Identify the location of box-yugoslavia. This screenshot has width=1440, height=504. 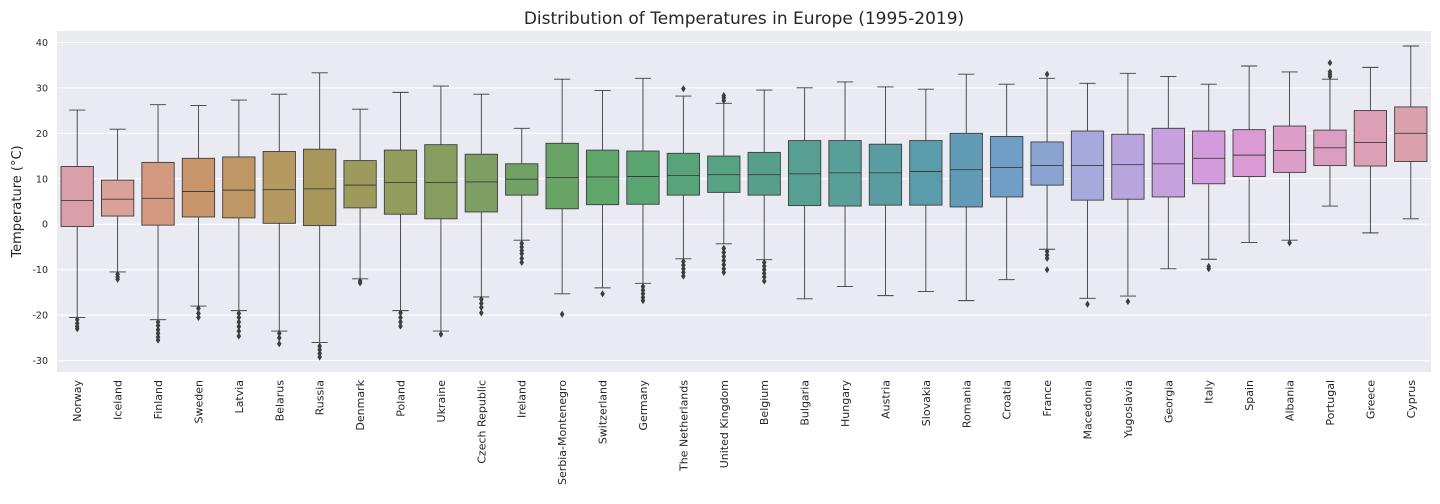
(1128, 189).